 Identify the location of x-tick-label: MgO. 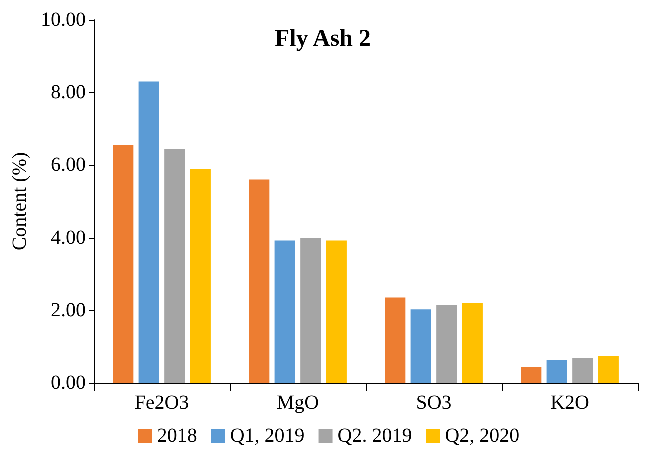
(298, 403).